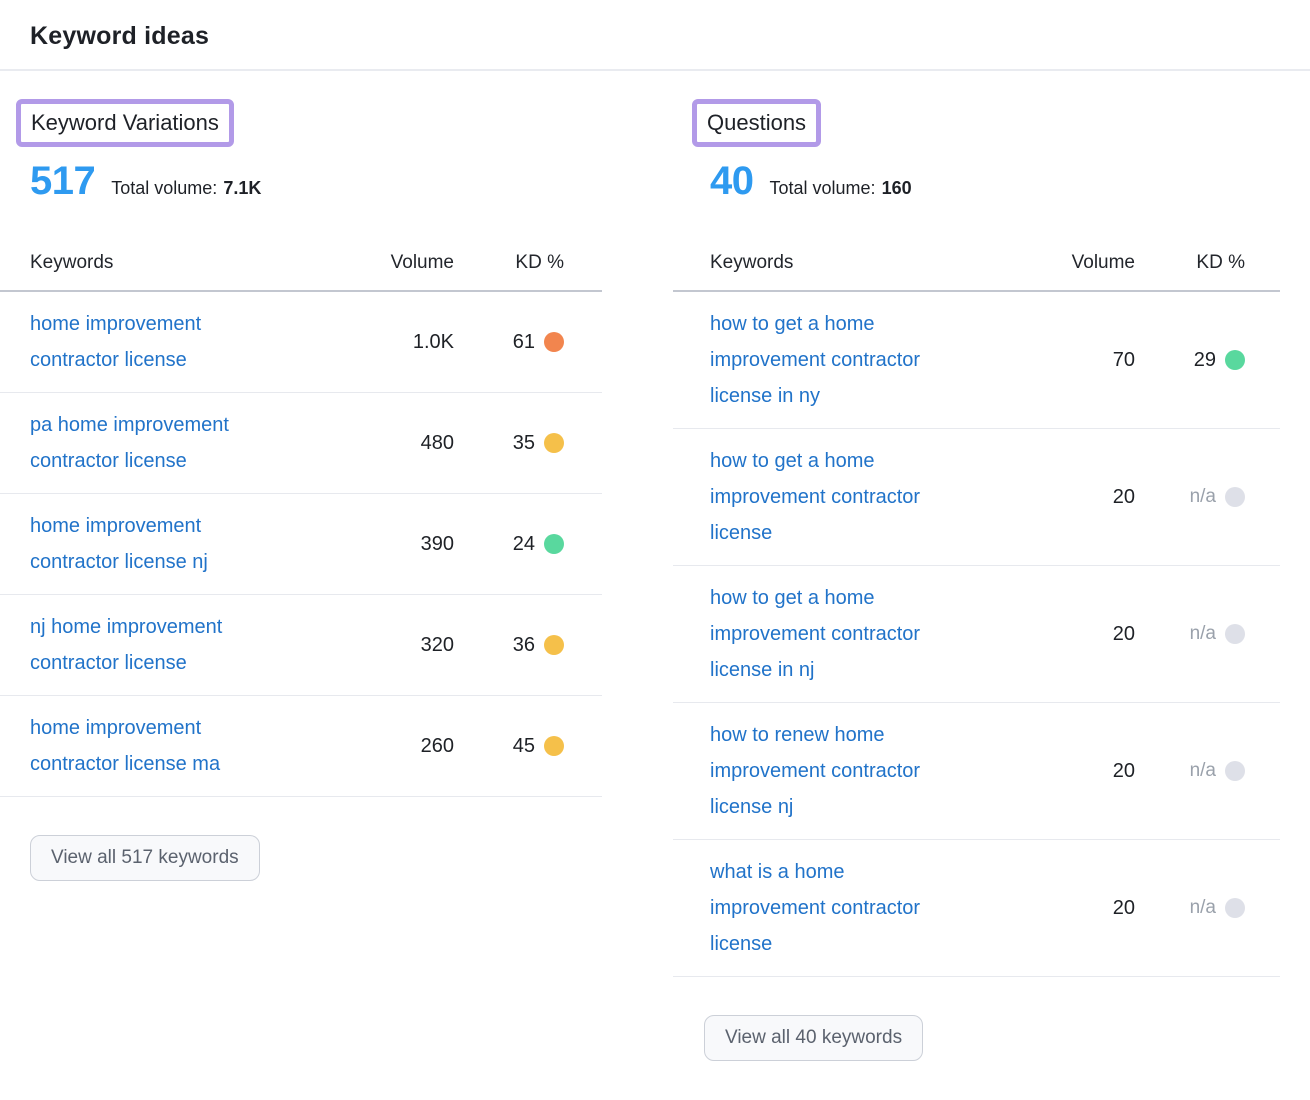  What do you see at coordinates (523, 442) in the screenshot?
I see `kd-value: 35` at bounding box center [523, 442].